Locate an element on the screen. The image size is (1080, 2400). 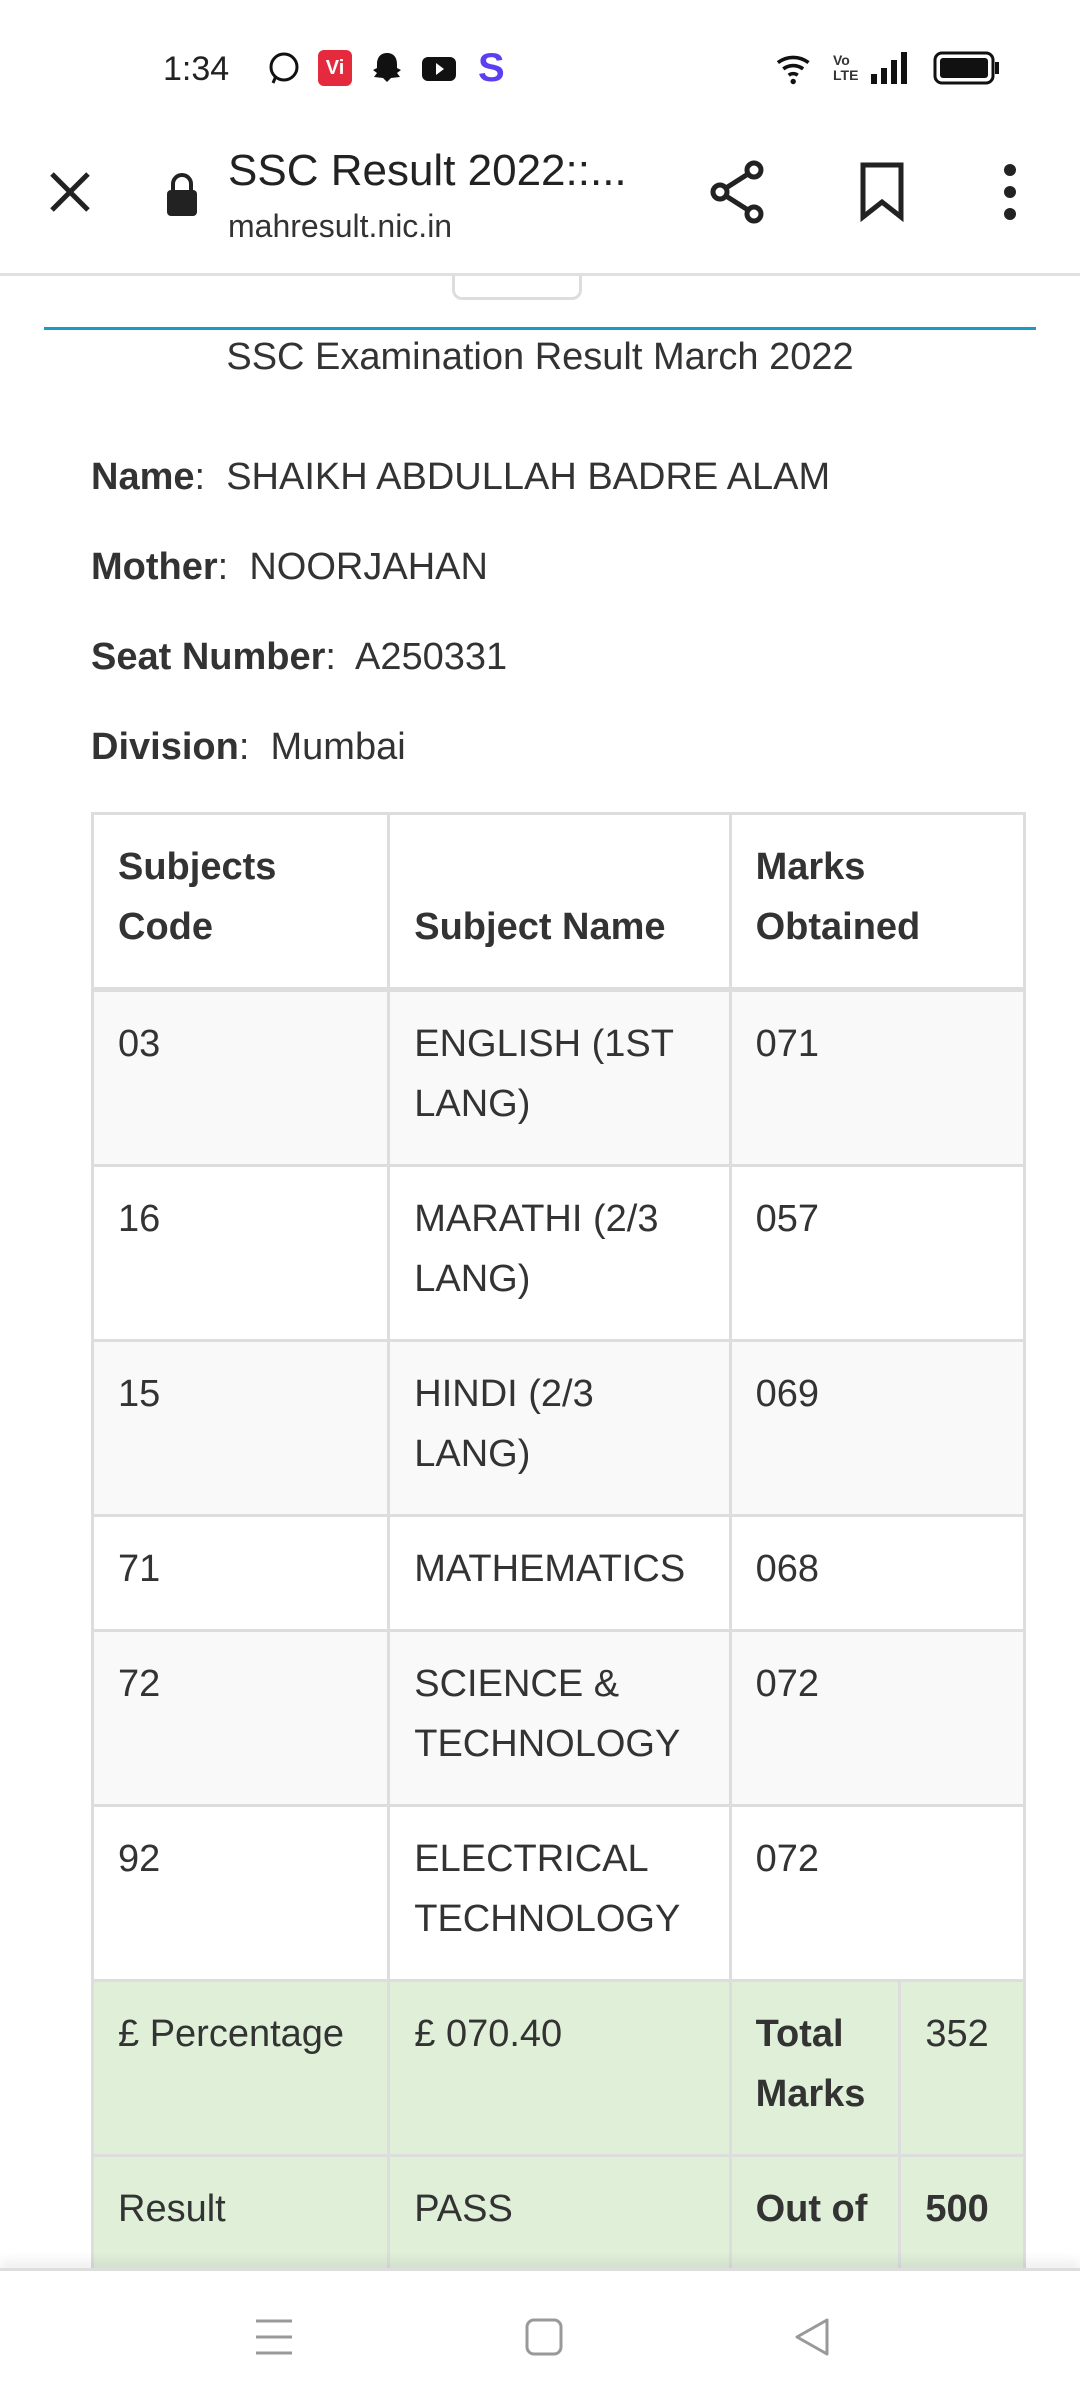
total-value: 352 is located at coordinates (962, 2068).